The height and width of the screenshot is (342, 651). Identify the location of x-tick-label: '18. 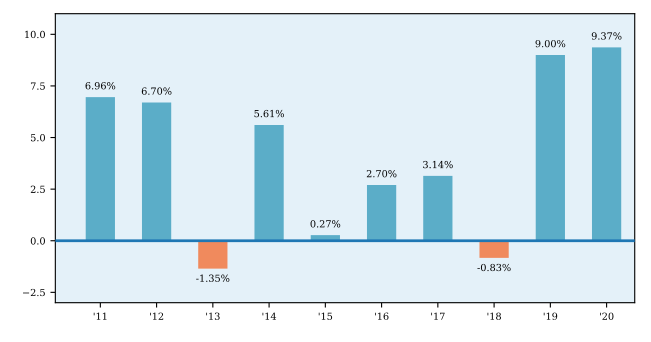
(494, 316).